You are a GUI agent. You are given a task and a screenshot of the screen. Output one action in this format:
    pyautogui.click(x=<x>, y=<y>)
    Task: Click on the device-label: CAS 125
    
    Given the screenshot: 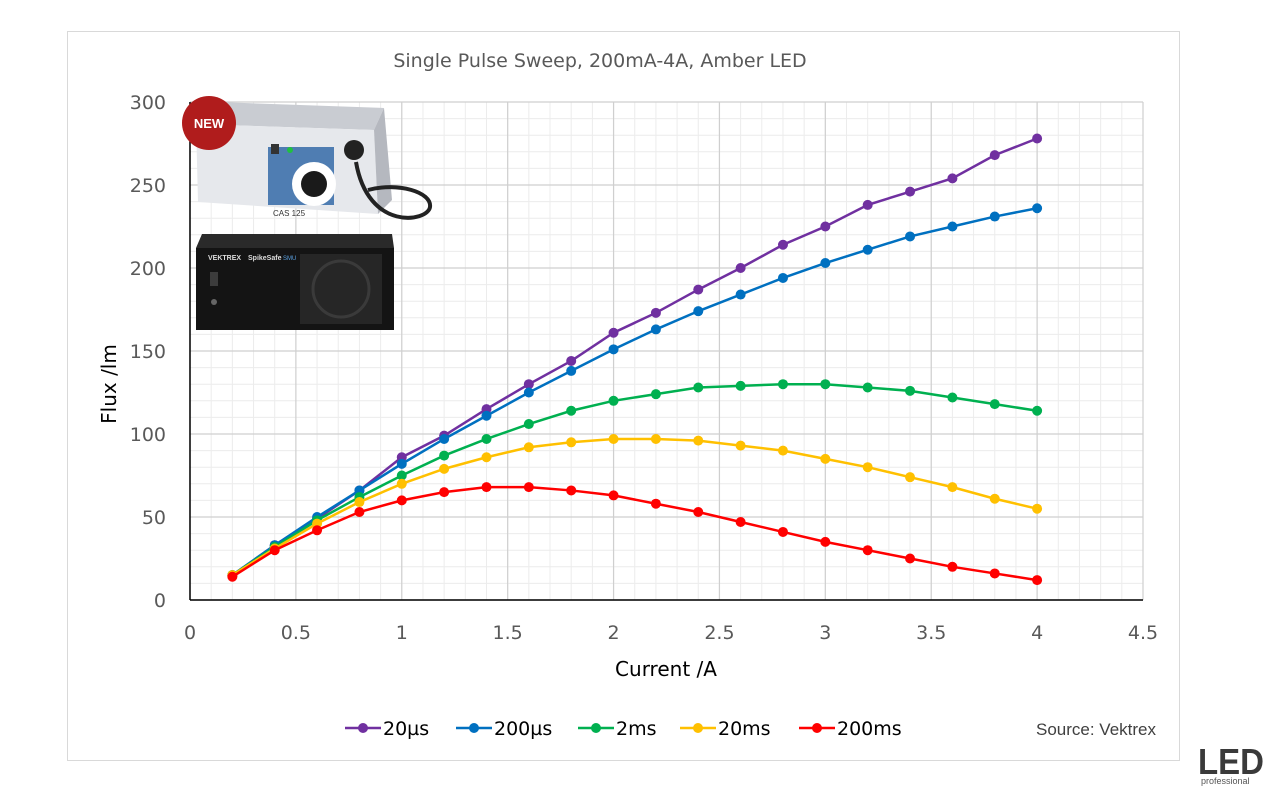 What is the action you would take?
    pyautogui.click(x=289, y=213)
    